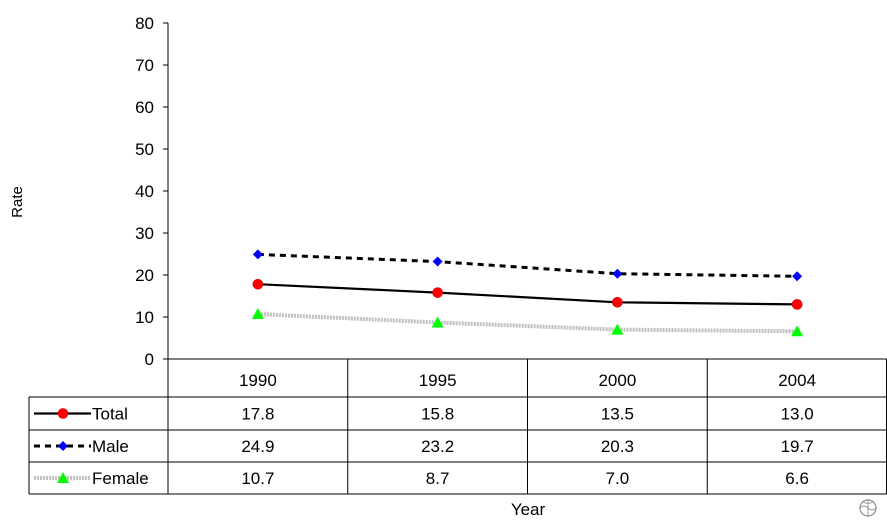  Describe the element at coordinates (63, 477) in the screenshot. I see `legend-marker-female` at that location.